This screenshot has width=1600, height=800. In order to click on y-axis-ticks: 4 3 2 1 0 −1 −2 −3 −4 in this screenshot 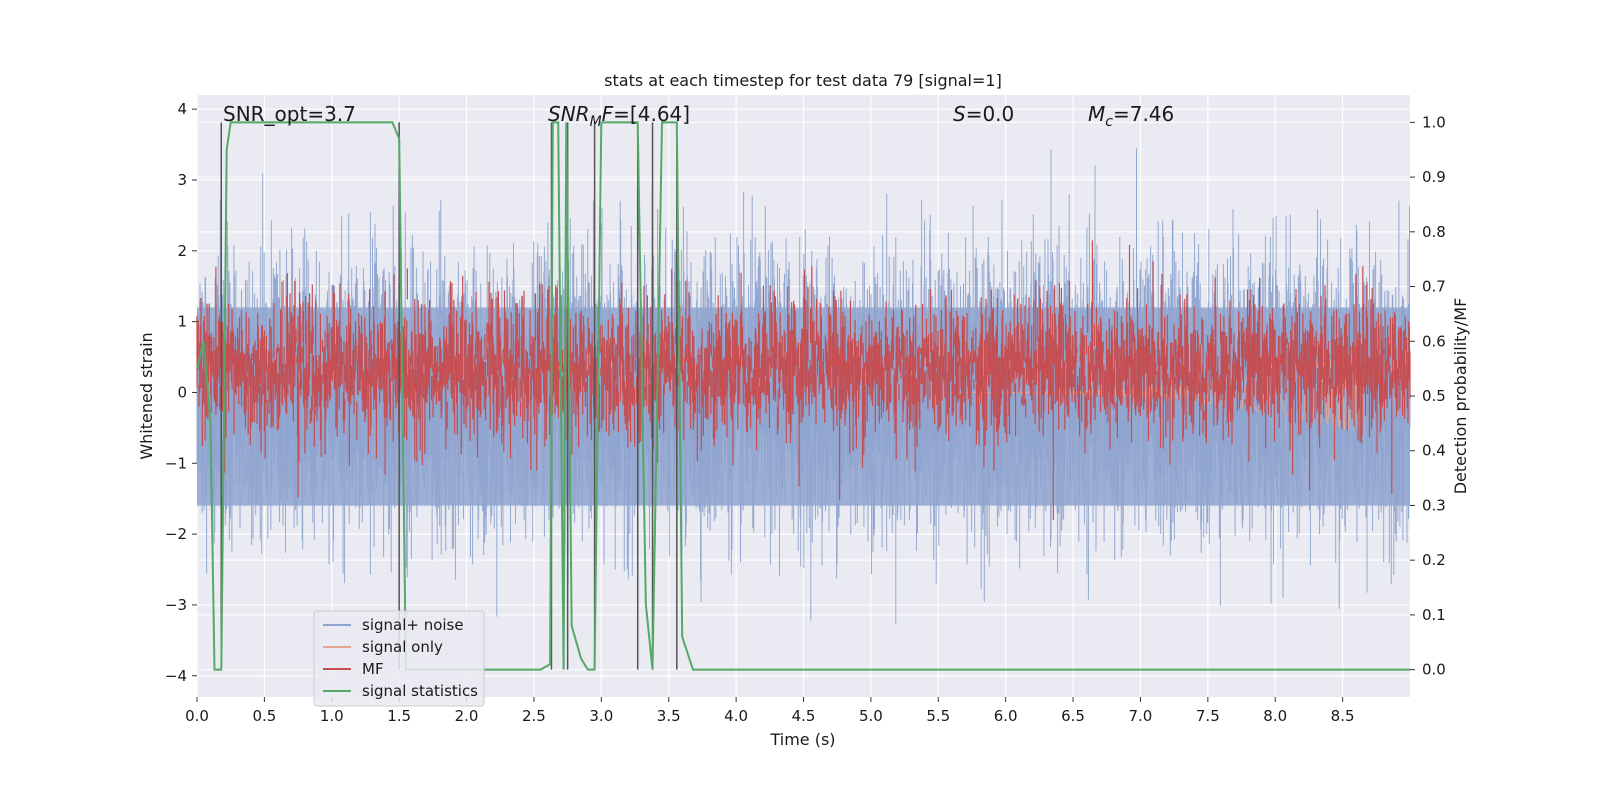, I will do `click(181, 392)`.